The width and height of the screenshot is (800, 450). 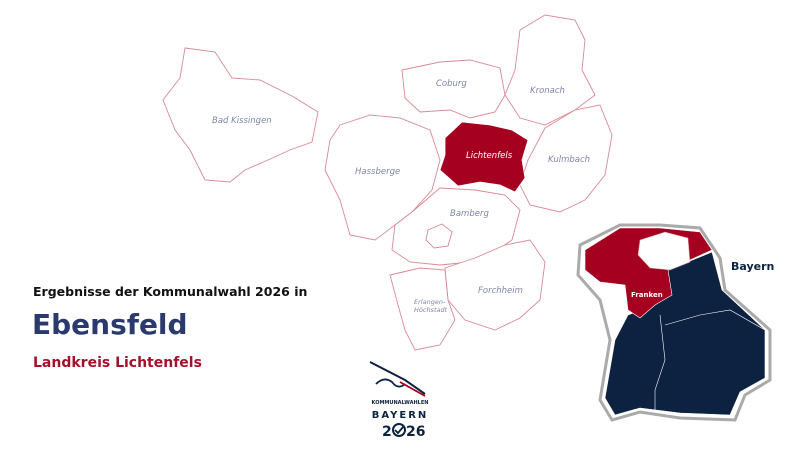 What do you see at coordinates (439, 236) in the screenshot?
I see `district-bamberg-city` at bounding box center [439, 236].